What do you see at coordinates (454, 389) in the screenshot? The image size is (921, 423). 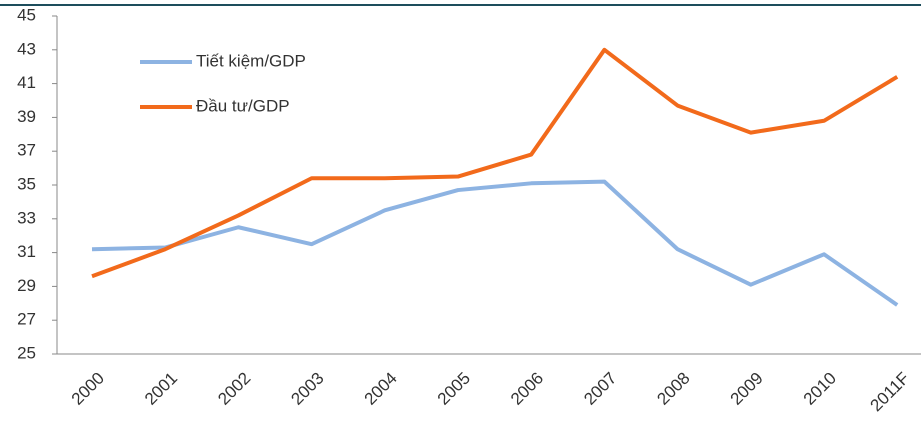 I see `x-tick-label: 2005` at bounding box center [454, 389].